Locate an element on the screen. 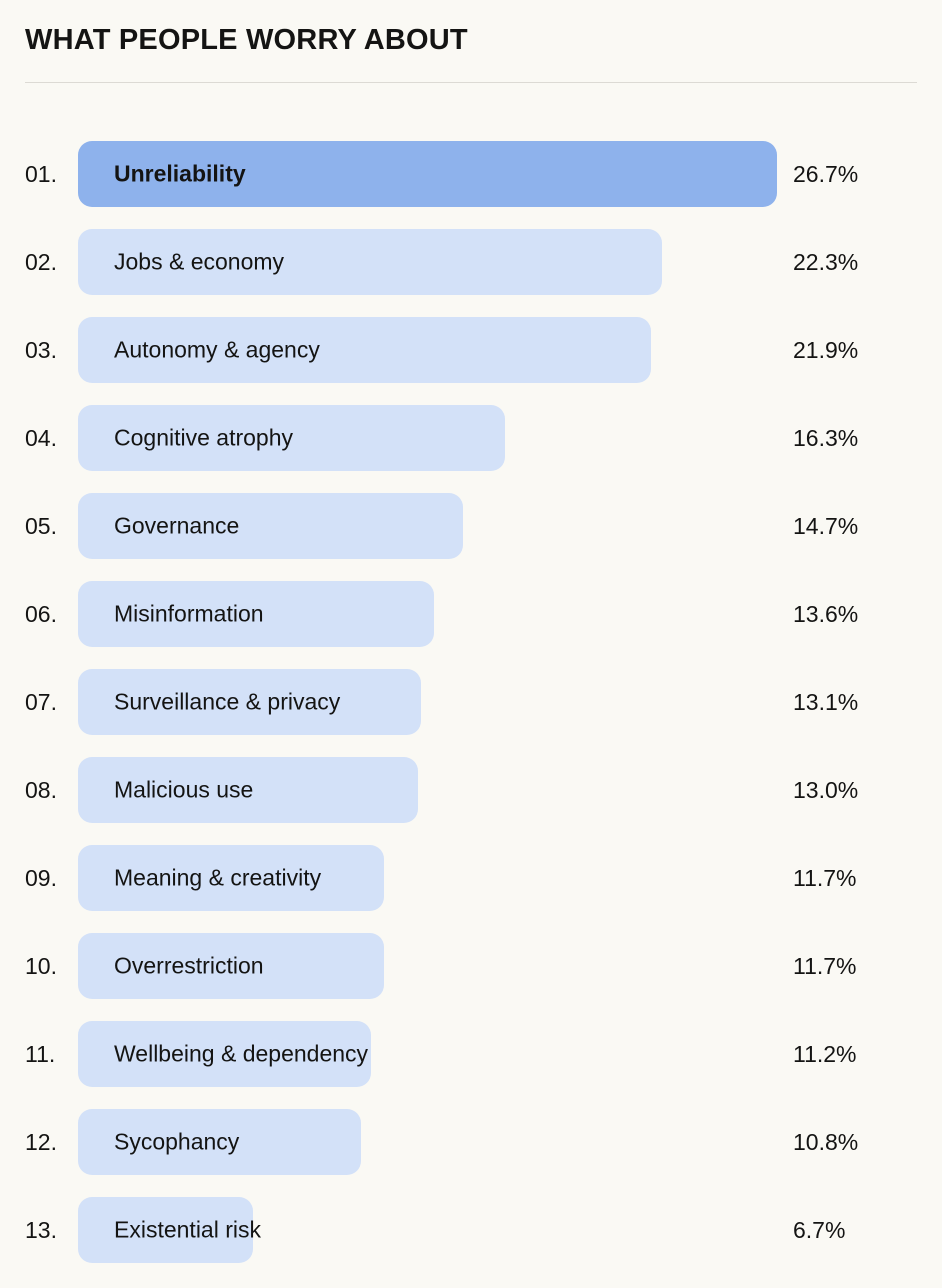 This screenshot has height=1288, width=942. rank-label: 06. is located at coordinates (41, 613).